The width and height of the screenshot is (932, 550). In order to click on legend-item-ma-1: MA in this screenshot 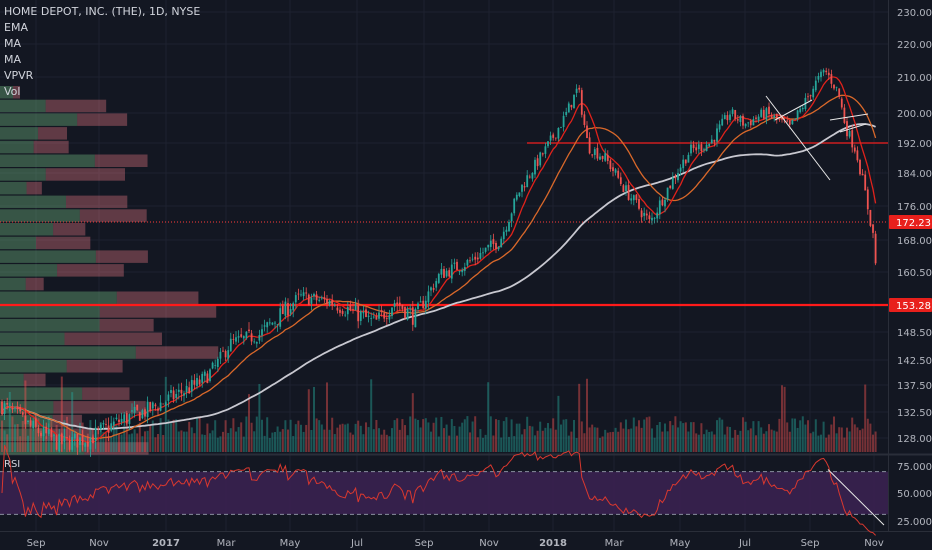, I will do `click(13, 43)`.